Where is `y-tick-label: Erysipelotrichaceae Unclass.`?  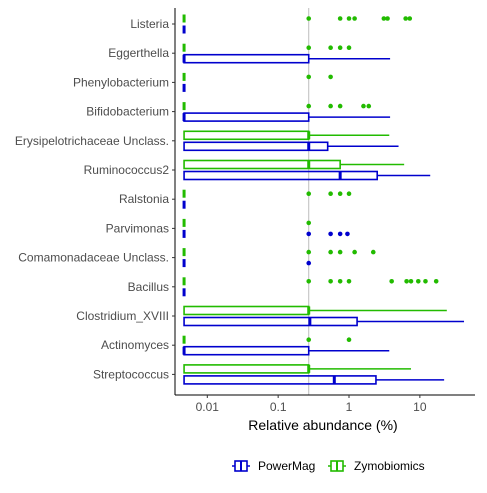 y-tick-label: Erysipelotrichaceae Unclass. is located at coordinates (92, 141).